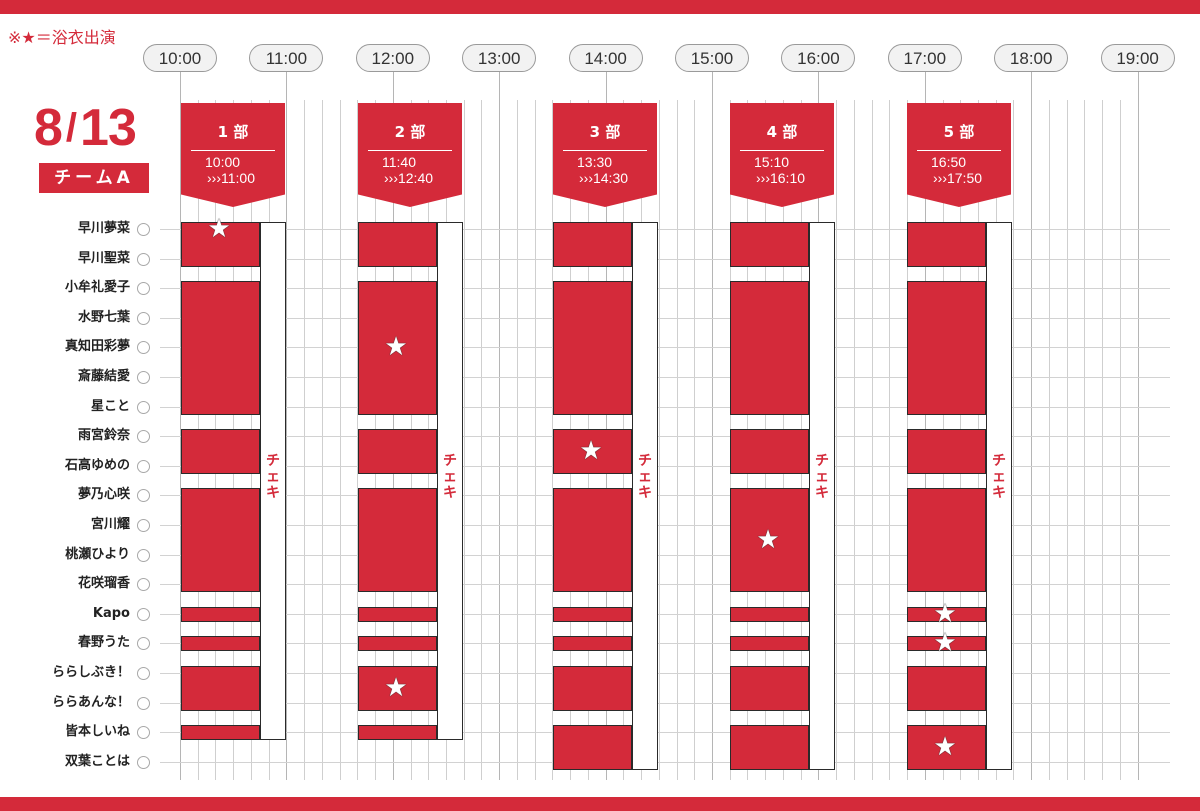 The image size is (1200, 811). Describe the element at coordinates (103, 643) in the screenshot. I see `member-name: 春野うた` at that location.